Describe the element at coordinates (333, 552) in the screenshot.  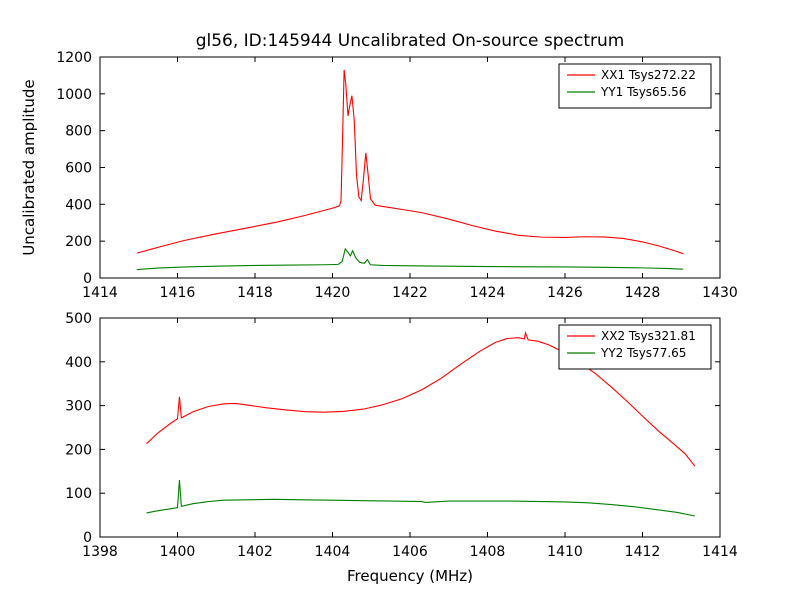
I see `x-tick-label: 1404` at that location.